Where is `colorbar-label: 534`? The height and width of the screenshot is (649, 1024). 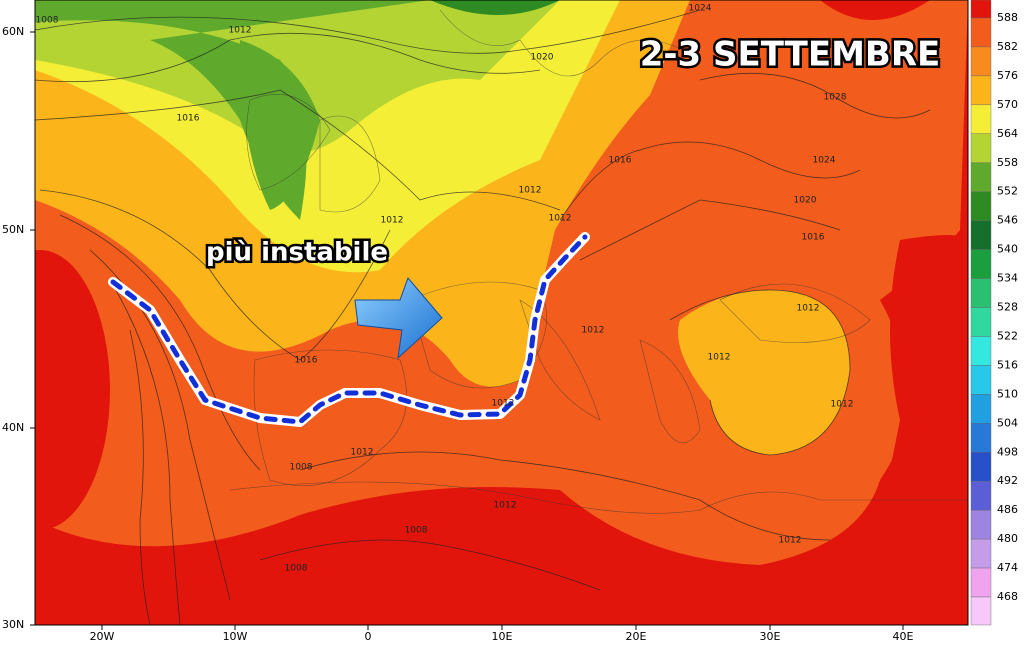
colorbar-label: 534 is located at coordinates (1007, 278).